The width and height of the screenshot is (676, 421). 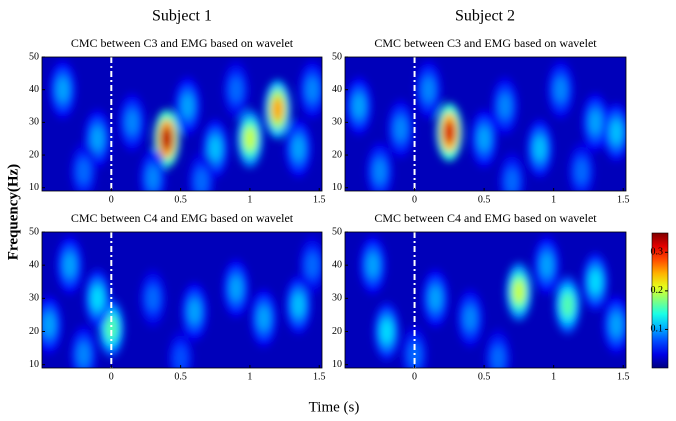 I want to click on x-axis-label: Time (s), so click(x=334, y=407).